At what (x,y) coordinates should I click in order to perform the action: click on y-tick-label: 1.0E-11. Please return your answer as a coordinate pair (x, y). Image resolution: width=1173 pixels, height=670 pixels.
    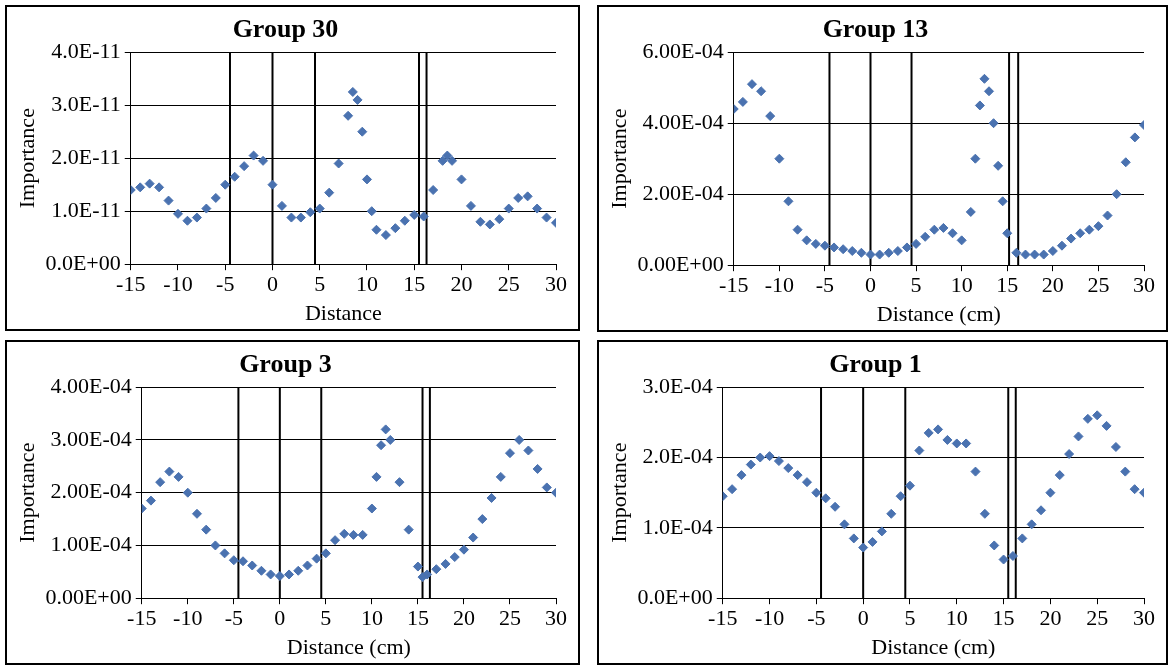
    Looking at the image, I should click on (86, 209).